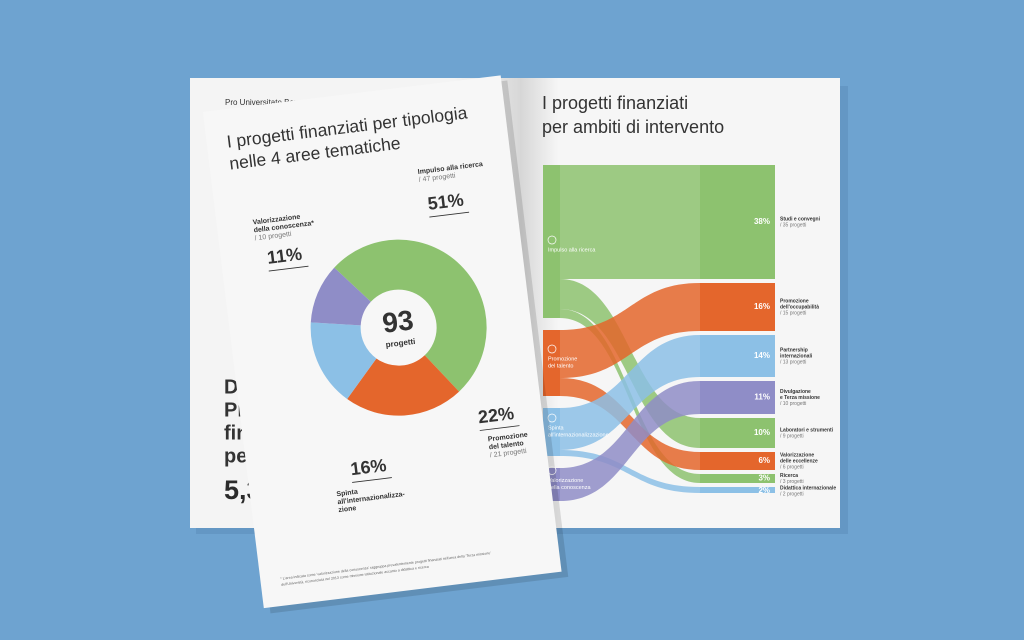 This screenshot has height=640, width=1024. What do you see at coordinates (562, 359) in the screenshot?
I see `source-label: Promozione` at bounding box center [562, 359].